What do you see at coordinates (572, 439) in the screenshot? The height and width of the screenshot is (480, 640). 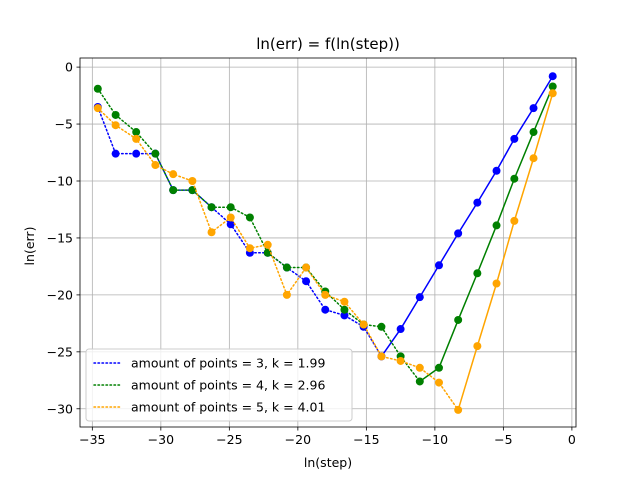 I see `x-tick-label: 0` at bounding box center [572, 439].